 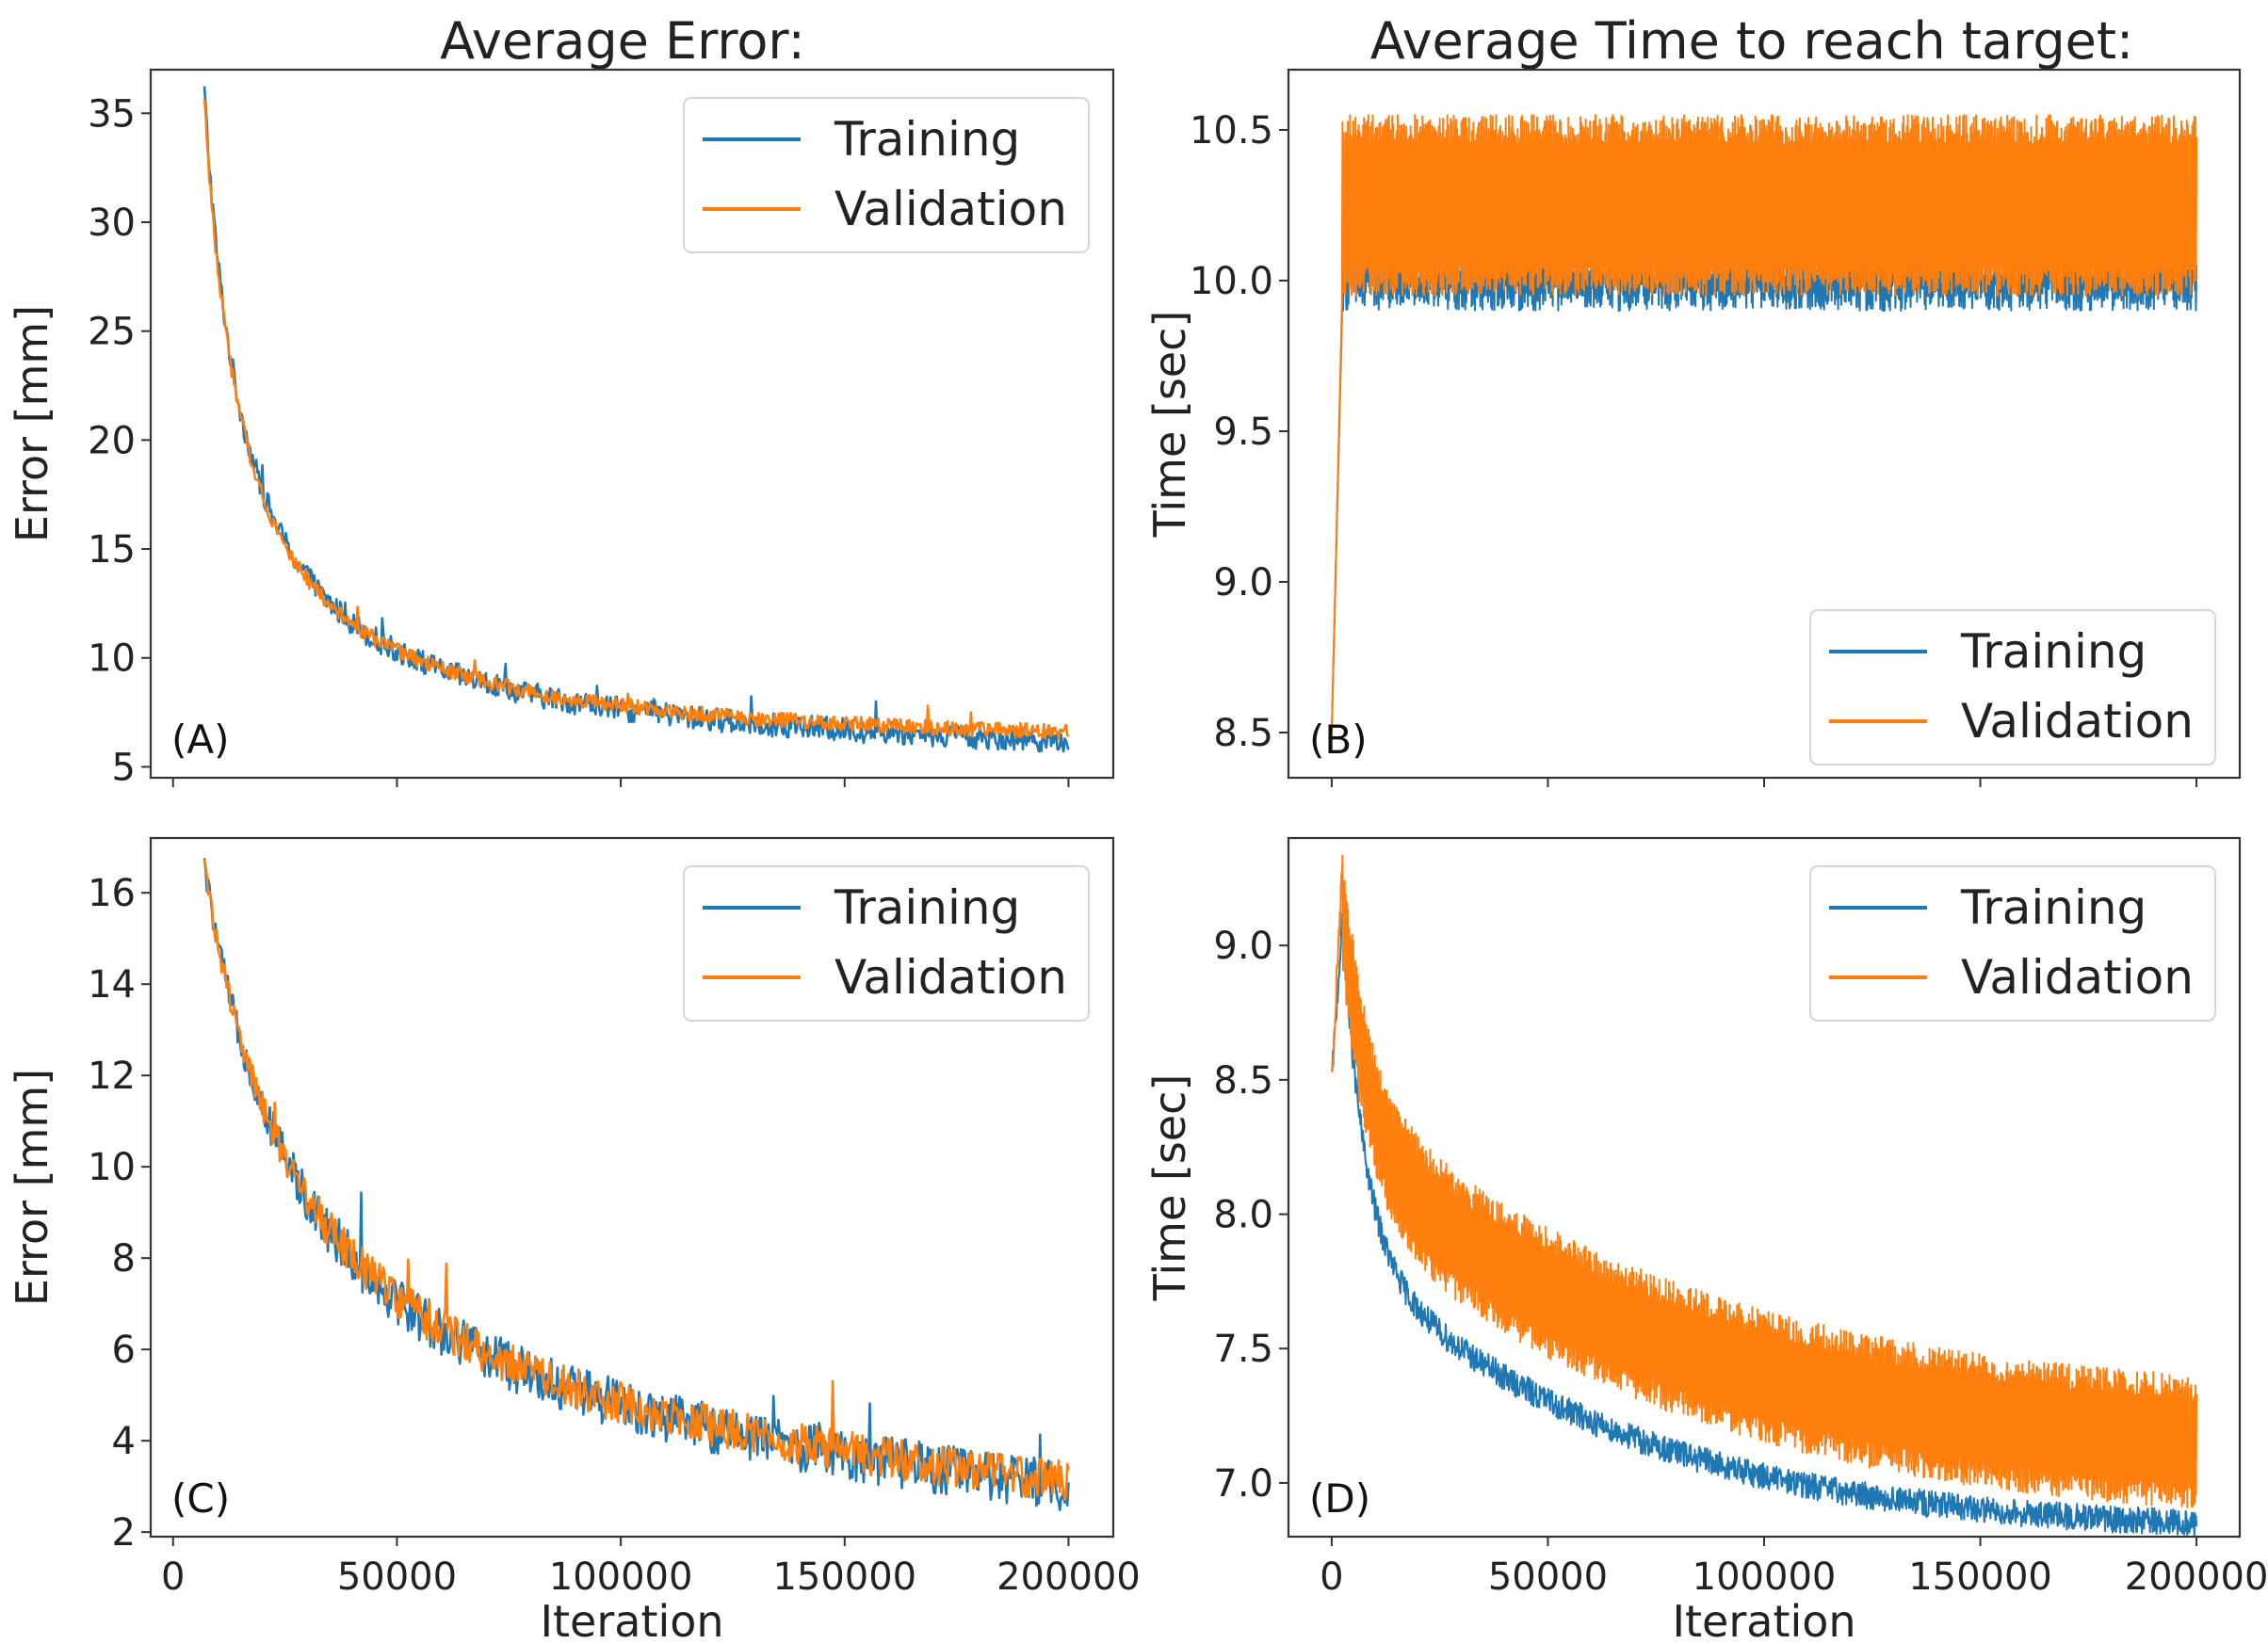 I want to click on ytick-label: 10.5, so click(x=1231, y=131).